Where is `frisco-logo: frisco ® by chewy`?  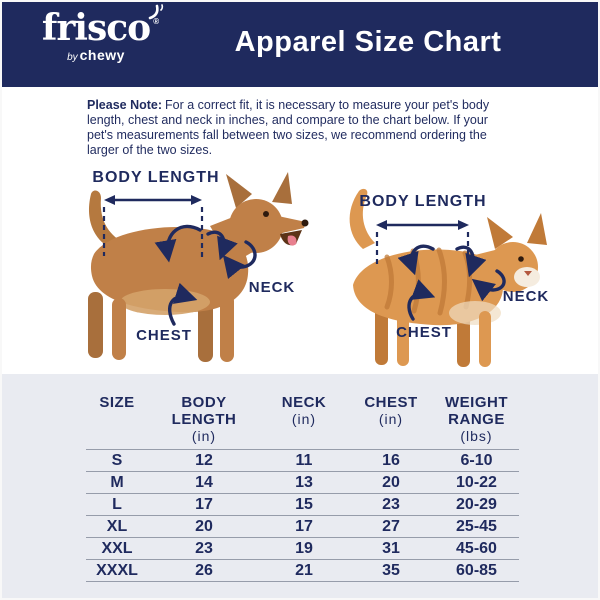
frisco-logo: frisco ® by chewy is located at coordinates (100, 34).